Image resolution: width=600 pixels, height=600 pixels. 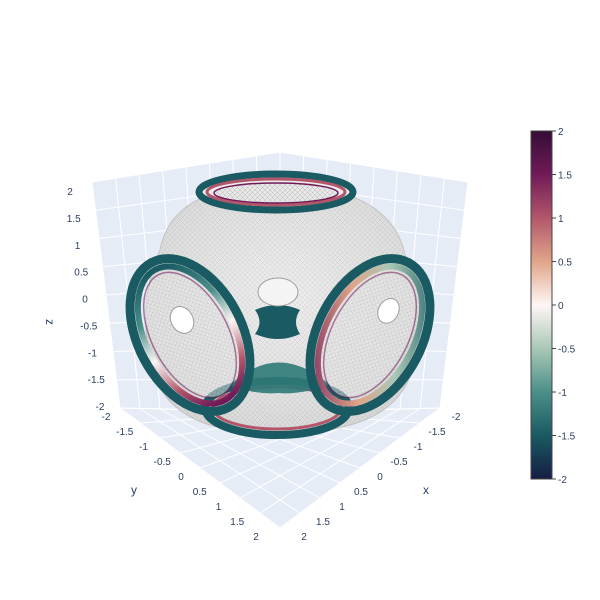 I want to click on x-tick-label: -1.5, so click(x=437, y=432).